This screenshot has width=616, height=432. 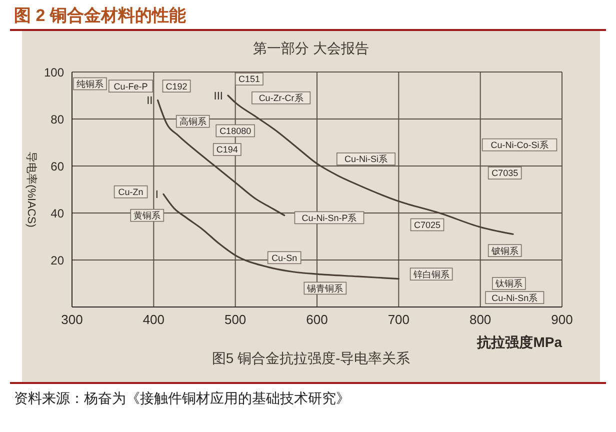 I want to click on x-axis-title: 抗拉强度MPa, so click(x=519, y=342).